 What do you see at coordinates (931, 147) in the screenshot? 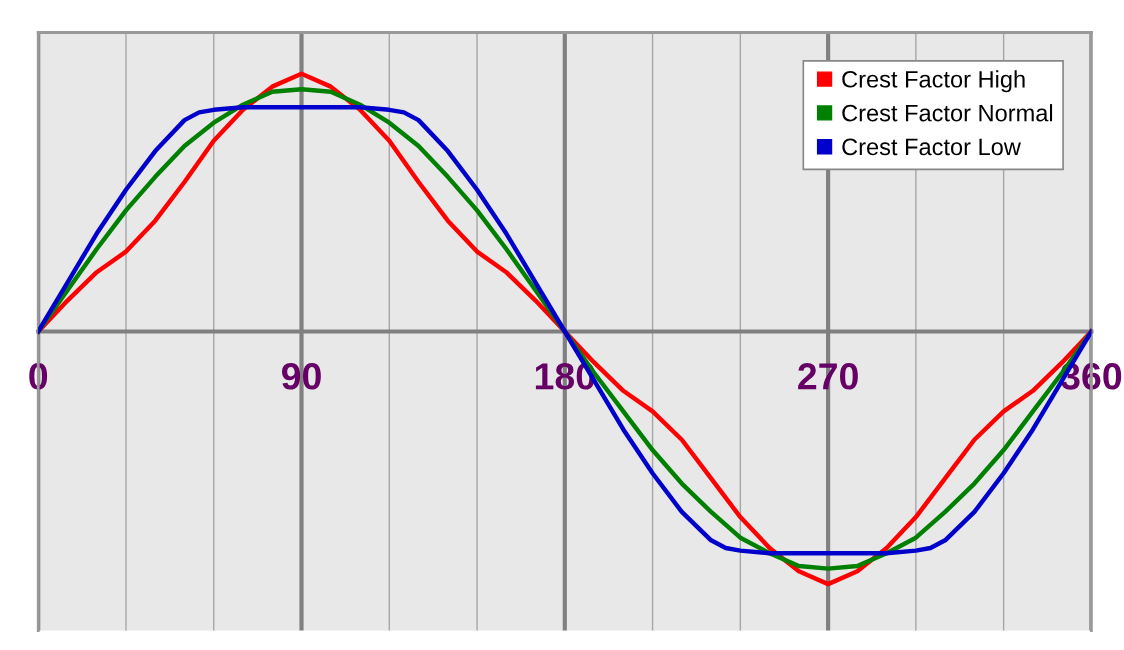
I see `legend-label: Crest Factor Low` at bounding box center [931, 147].